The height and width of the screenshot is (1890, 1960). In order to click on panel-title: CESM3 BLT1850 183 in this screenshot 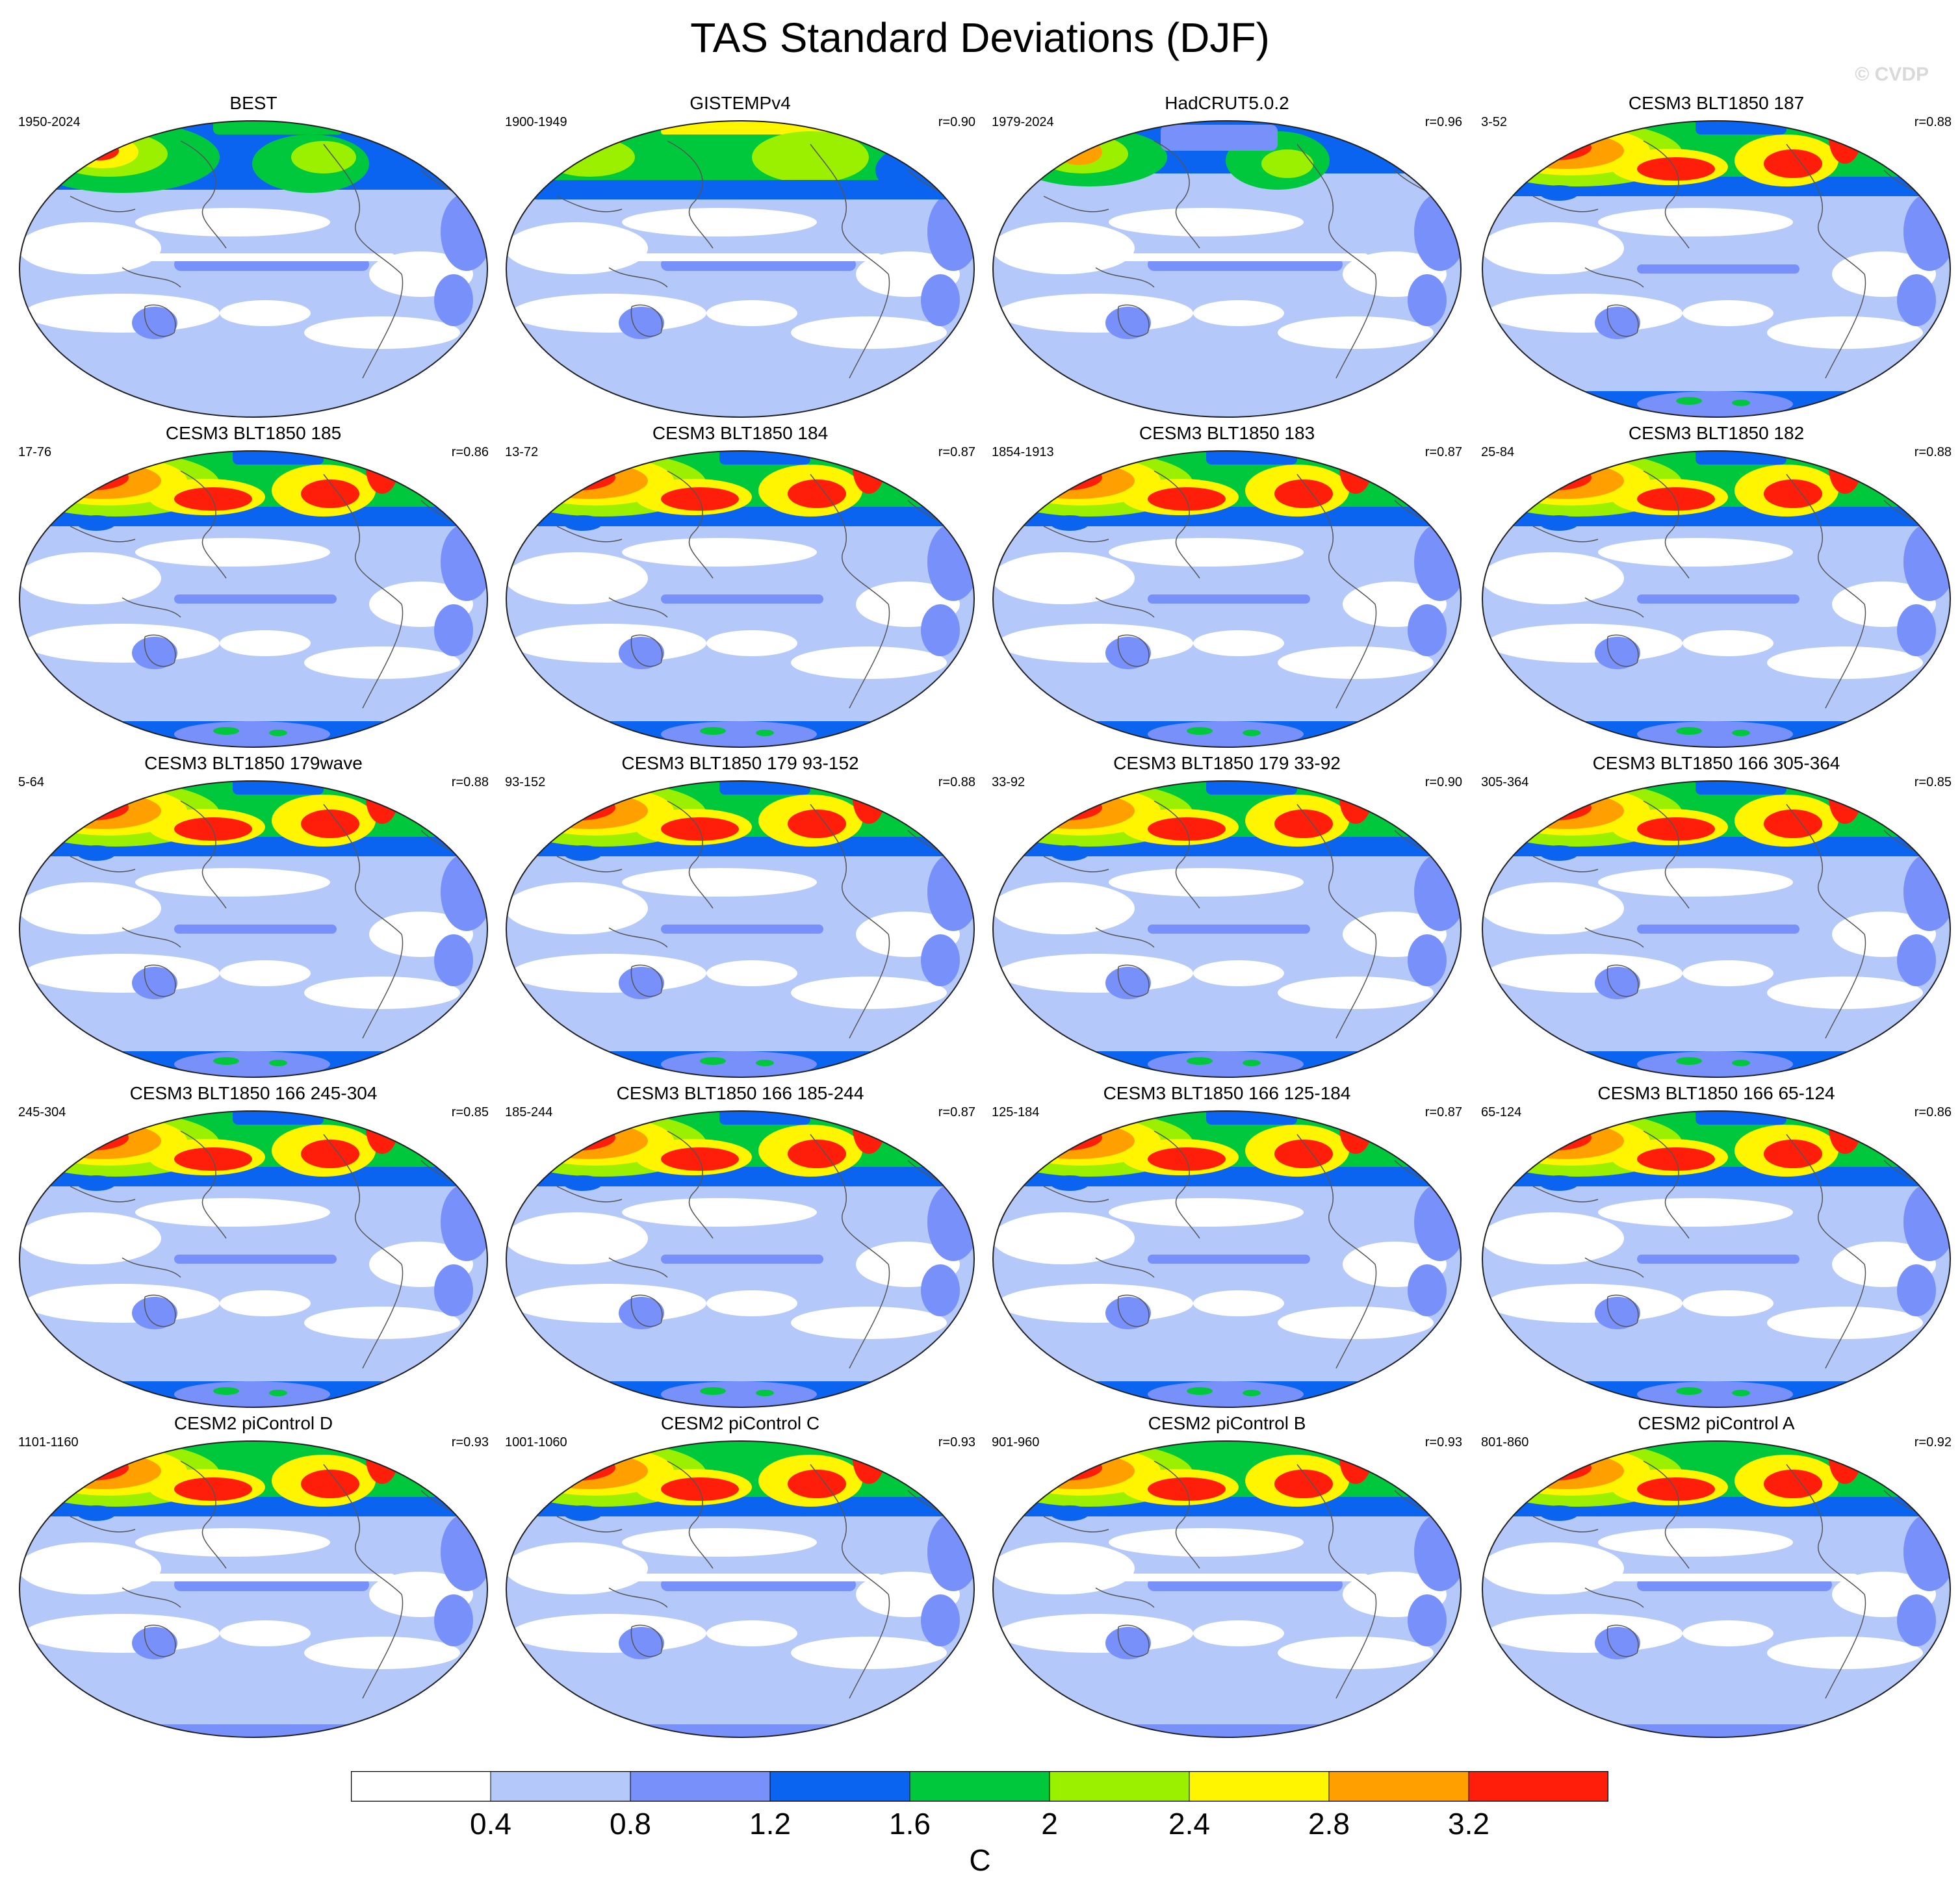, I will do `click(1227, 433)`.